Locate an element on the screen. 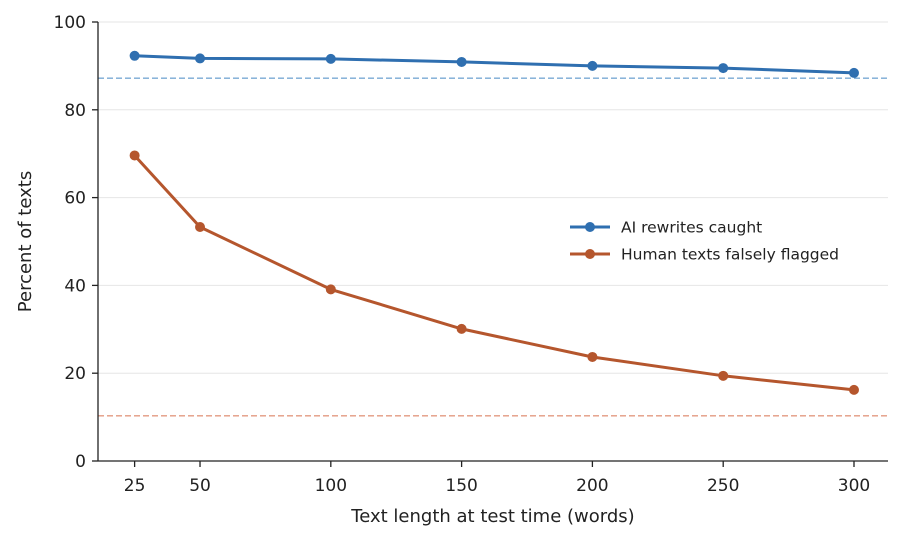  y-tick-label: 20 is located at coordinates (75, 374).